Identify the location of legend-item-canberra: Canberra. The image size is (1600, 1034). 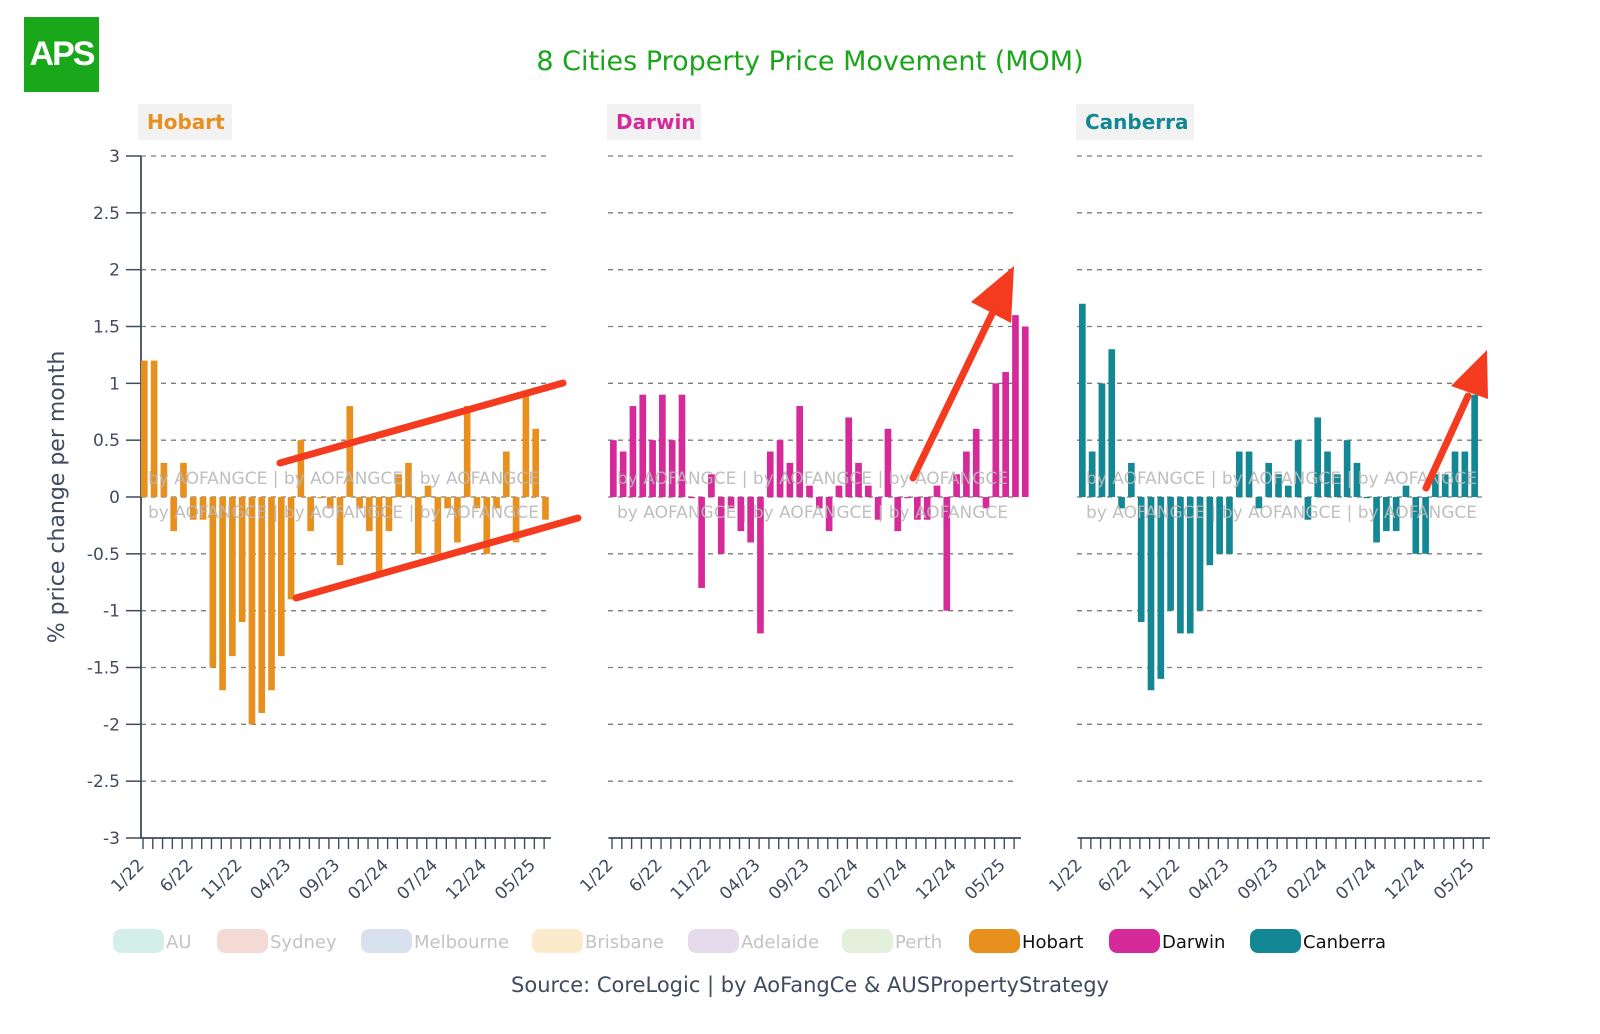
(1318, 941).